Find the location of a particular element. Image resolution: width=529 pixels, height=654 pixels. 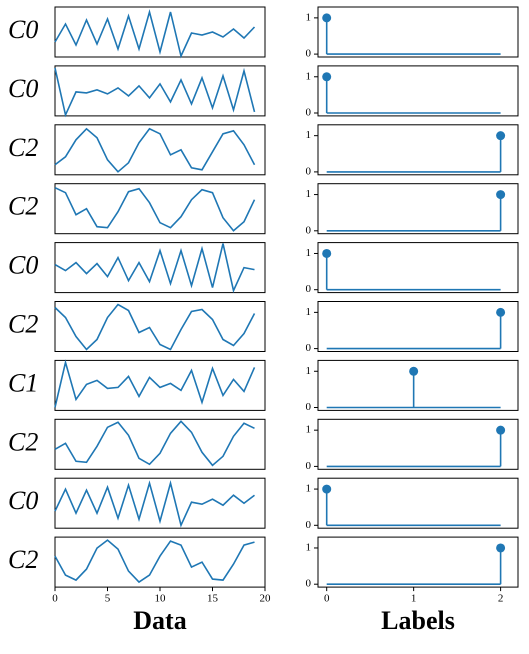

x-axis-label: Data is located at coordinates (159, 620).